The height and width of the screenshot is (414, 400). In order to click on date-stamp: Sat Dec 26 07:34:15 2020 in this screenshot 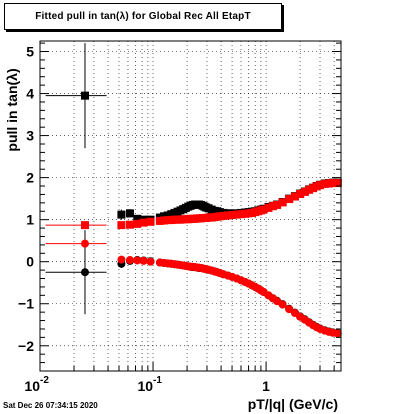, I will do `click(50, 405)`.